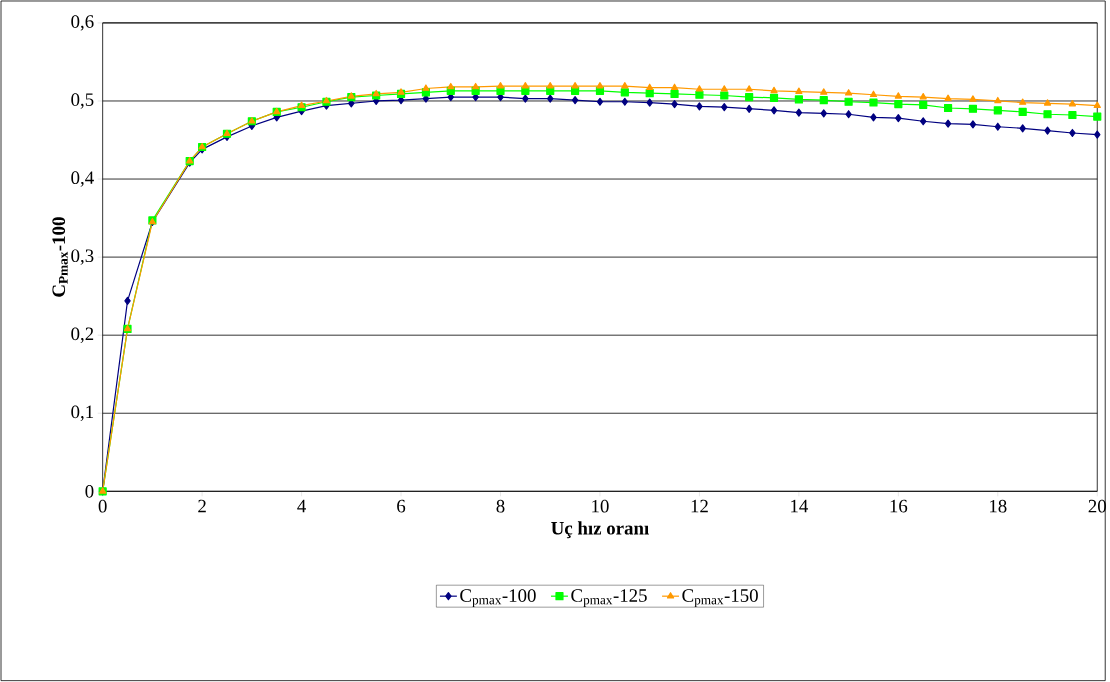 This screenshot has width=1110, height=682. I want to click on x-tick-label: 12, so click(699, 506).